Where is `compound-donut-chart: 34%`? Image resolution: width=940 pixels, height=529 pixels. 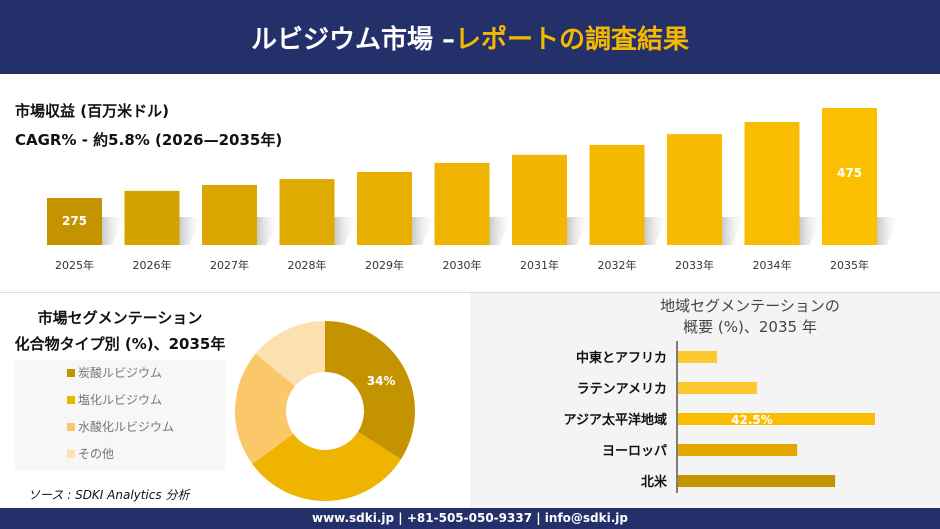 compound-donut-chart: 34% is located at coordinates (325, 411).